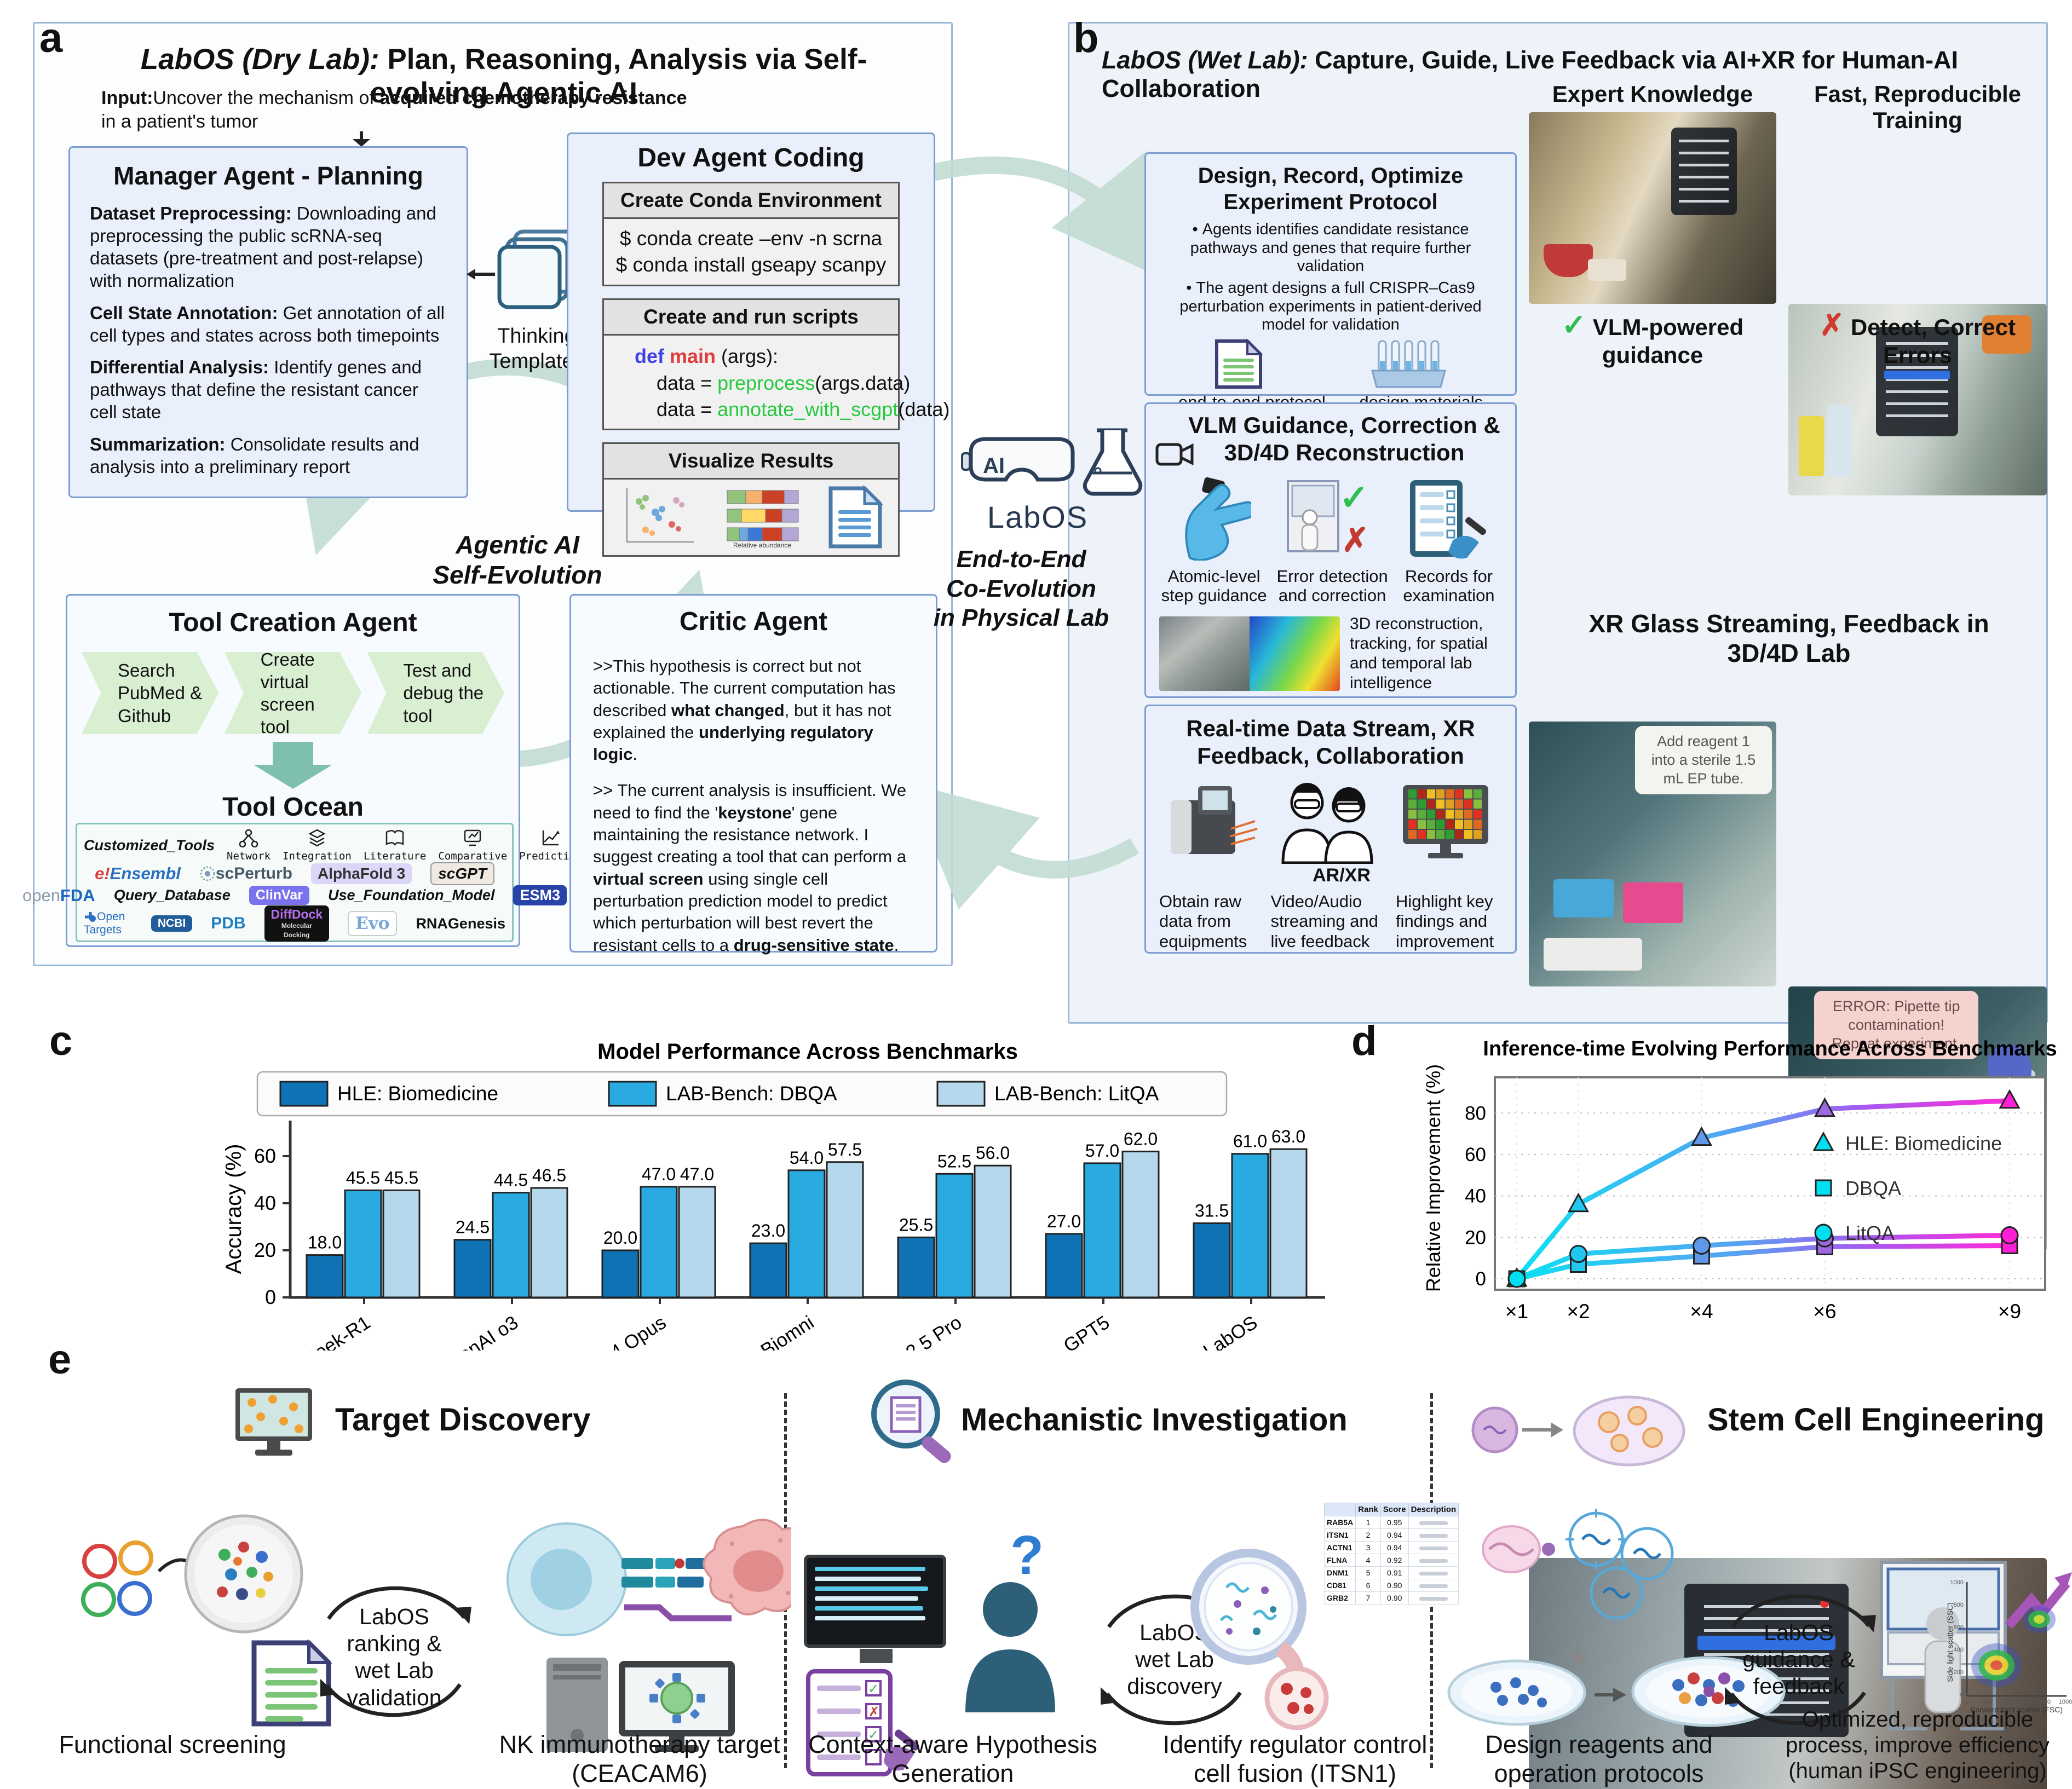 This screenshot has width=2072, height=1789. What do you see at coordinates (751, 201) in the screenshot?
I see `conda-header: Create Conda Environment` at bounding box center [751, 201].